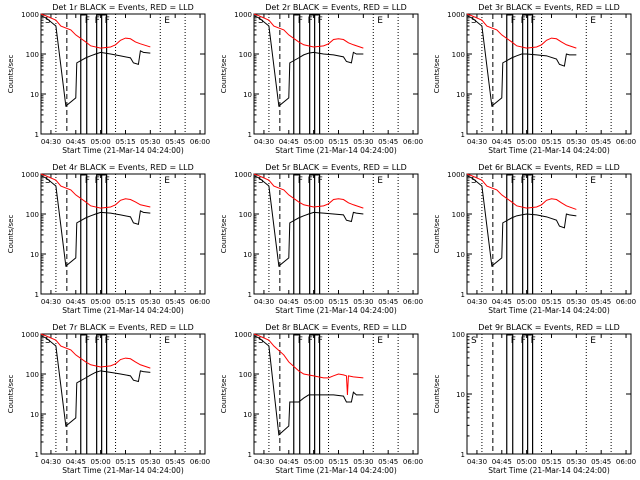 The width and height of the screenshot is (640, 480). Describe the element at coordinates (123, 167) in the screenshot. I see `chart-title: Det 4r BLACK = Events, RED = LLD` at that location.